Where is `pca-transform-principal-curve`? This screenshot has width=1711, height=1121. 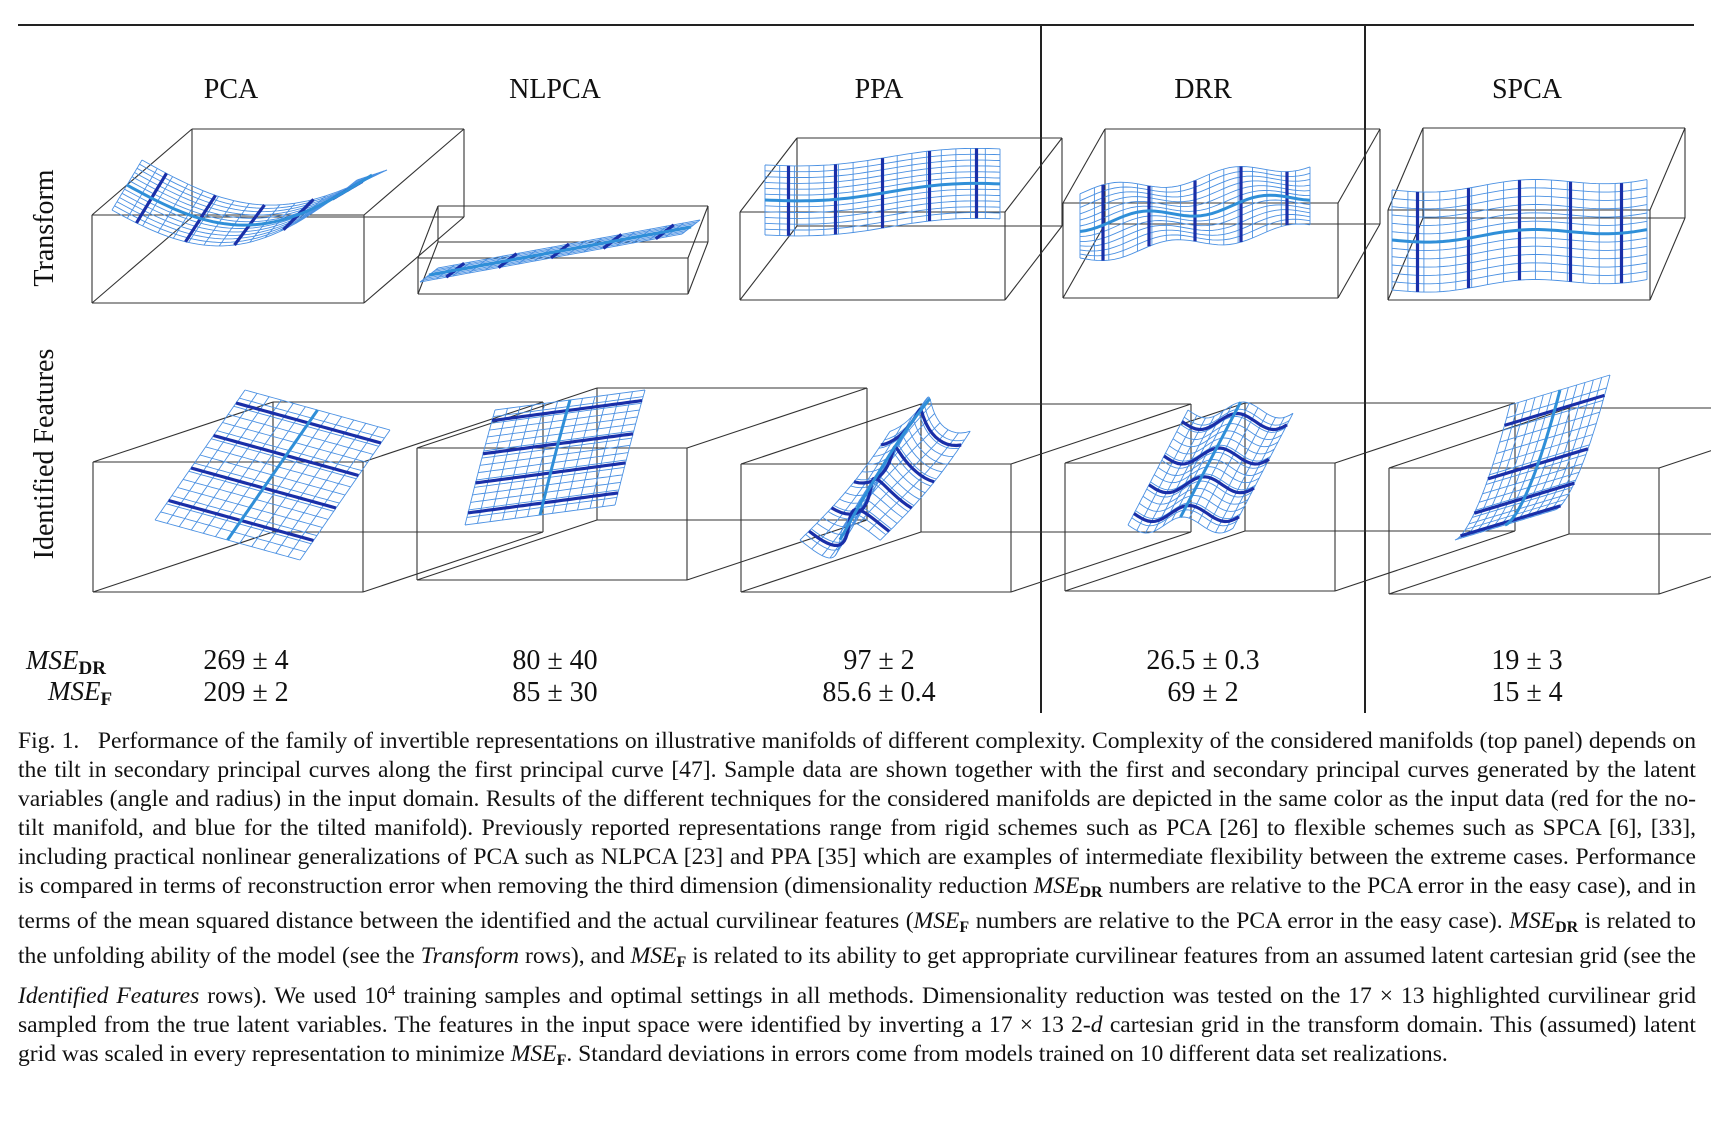 pca-transform-principal-curve is located at coordinates (249, 200).